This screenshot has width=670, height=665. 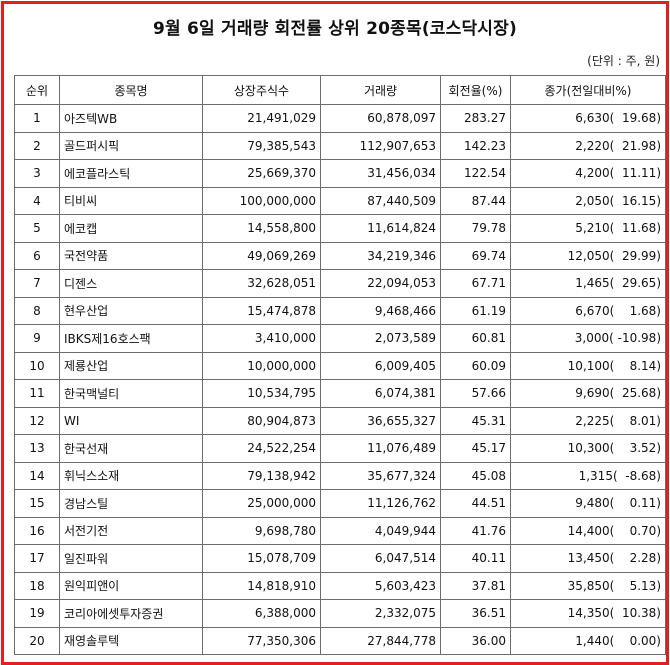 What do you see at coordinates (37, 338) in the screenshot?
I see `rank-cell: 9` at bounding box center [37, 338].